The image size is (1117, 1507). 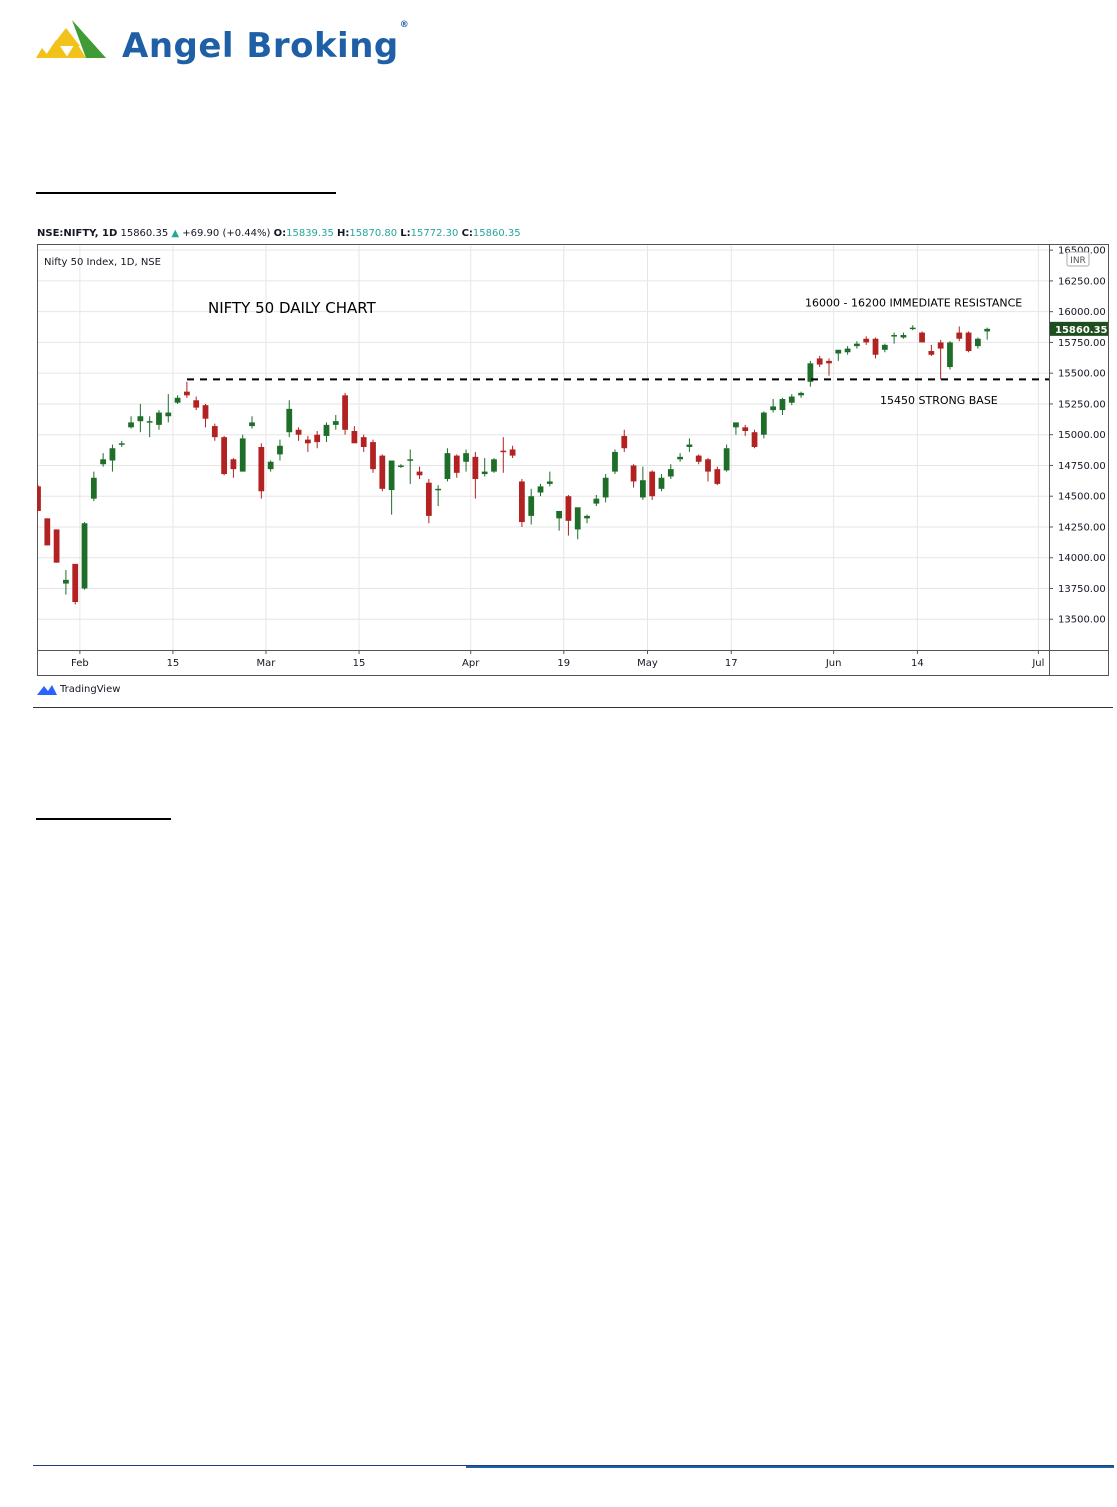 What do you see at coordinates (186, 193) in the screenshot?
I see `section-rule-top` at bounding box center [186, 193].